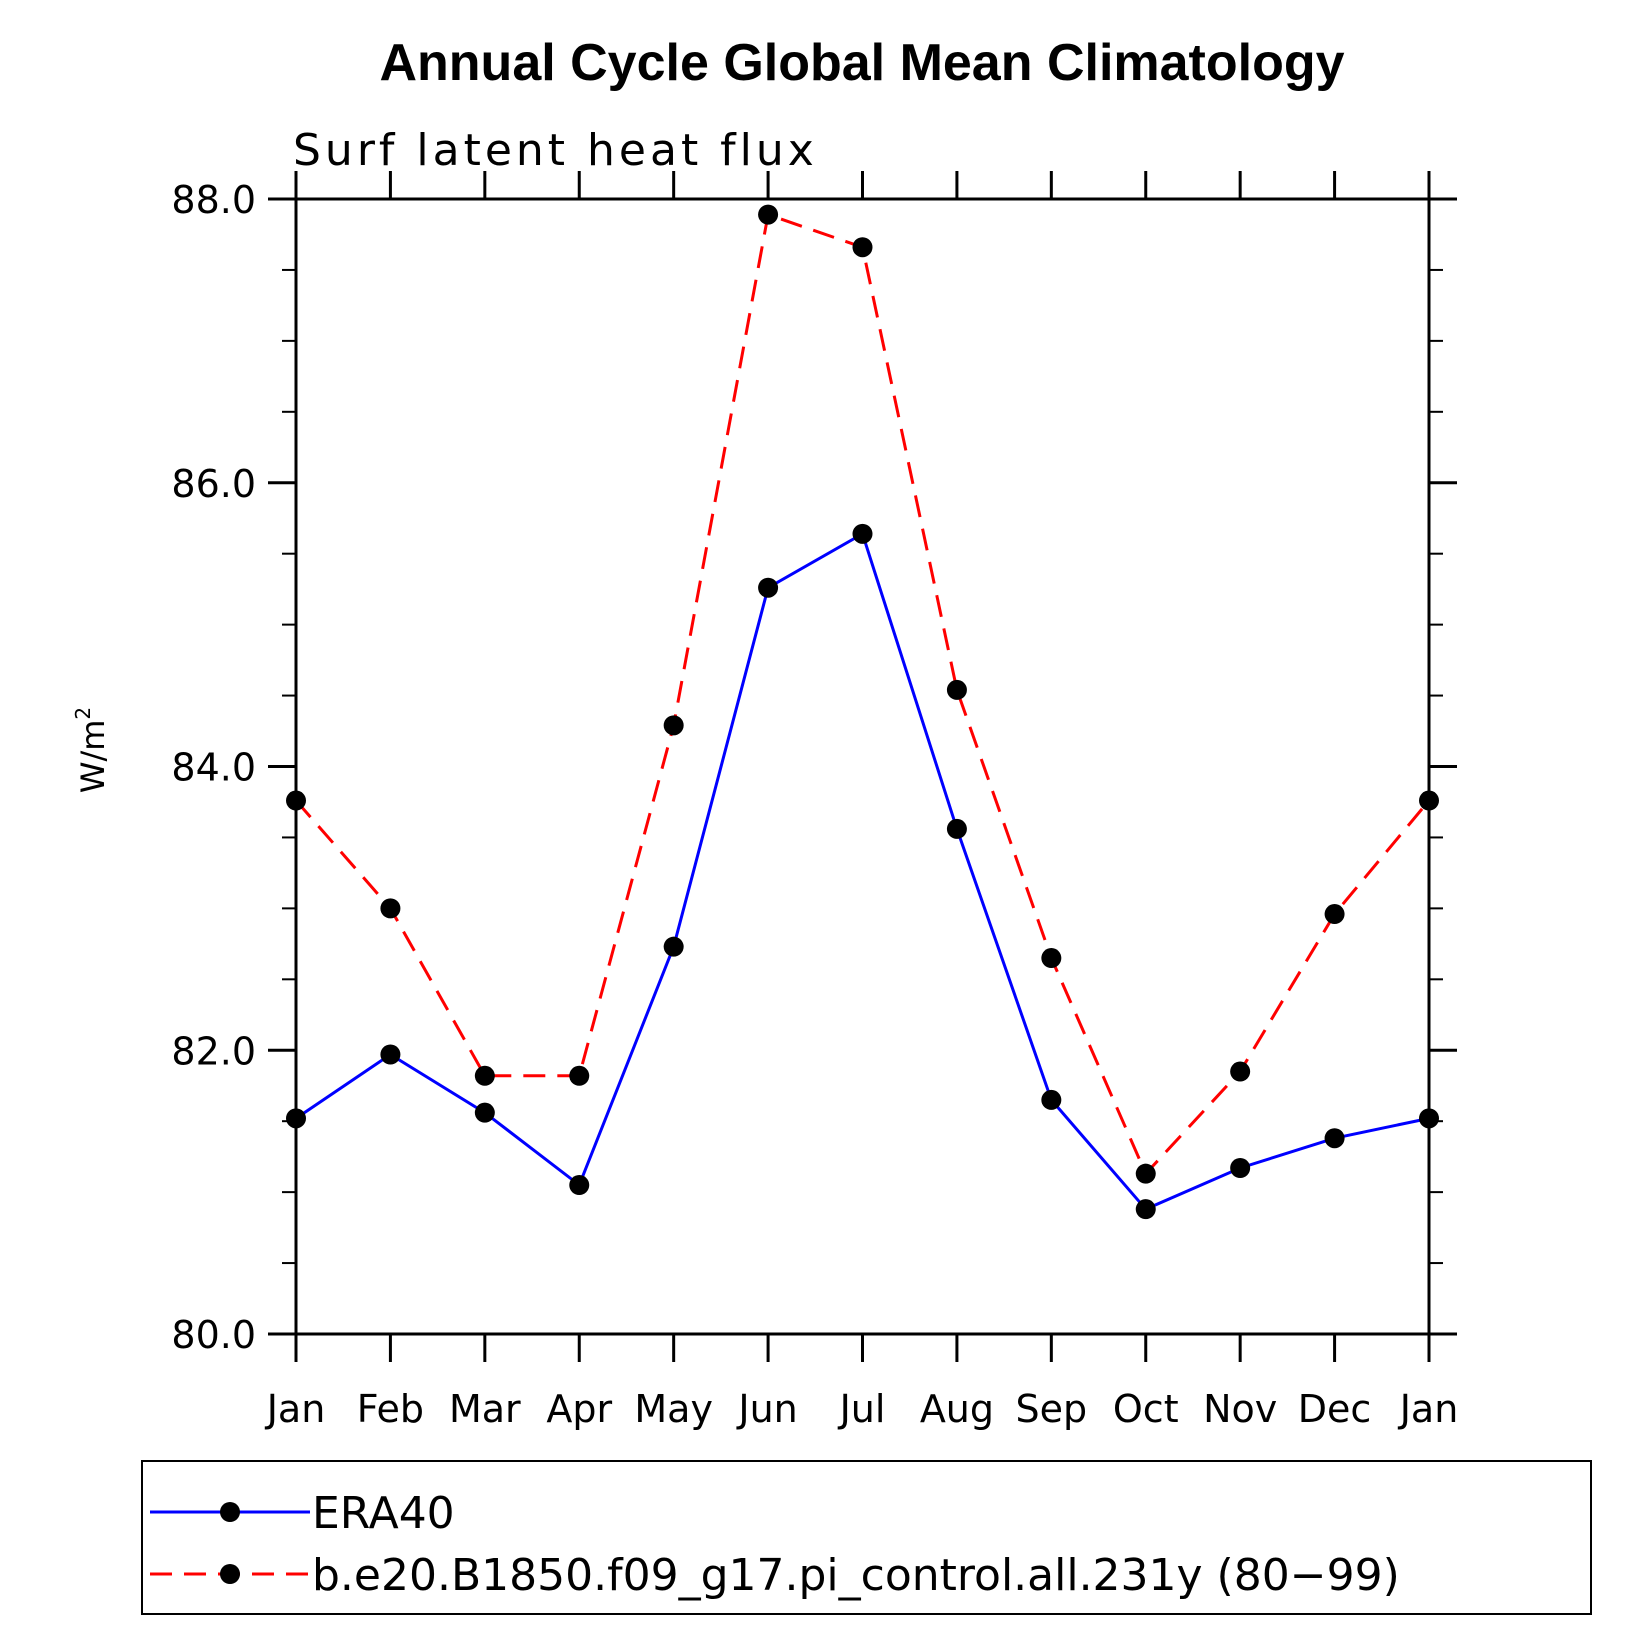 This screenshot has height=1635, width=1635. I want to click on legend-box, so click(866, 1537).